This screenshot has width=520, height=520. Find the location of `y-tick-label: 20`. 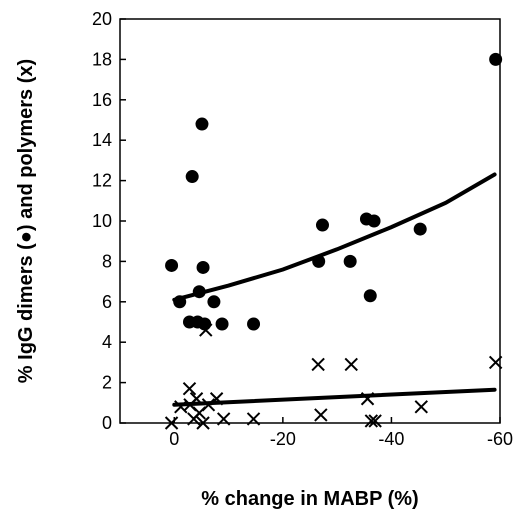

y-tick-label: 20 is located at coordinates (102, 19).